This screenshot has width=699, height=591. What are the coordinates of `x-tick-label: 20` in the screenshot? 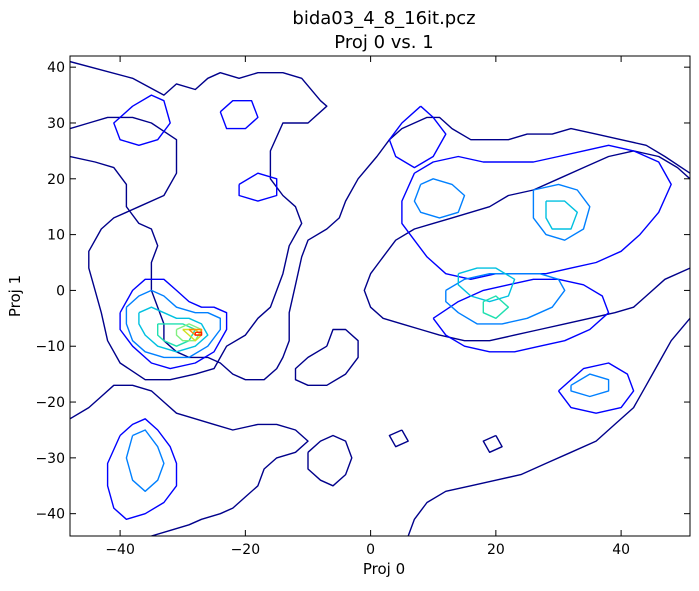 It's located at (496, 550).